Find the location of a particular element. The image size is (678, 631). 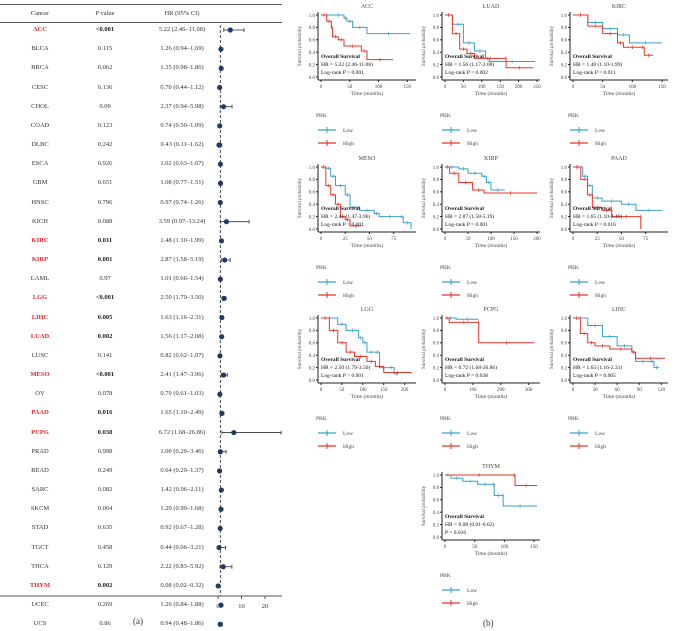

p-value: Log-rank P = 0.002 is located at coordinates (466, 73).